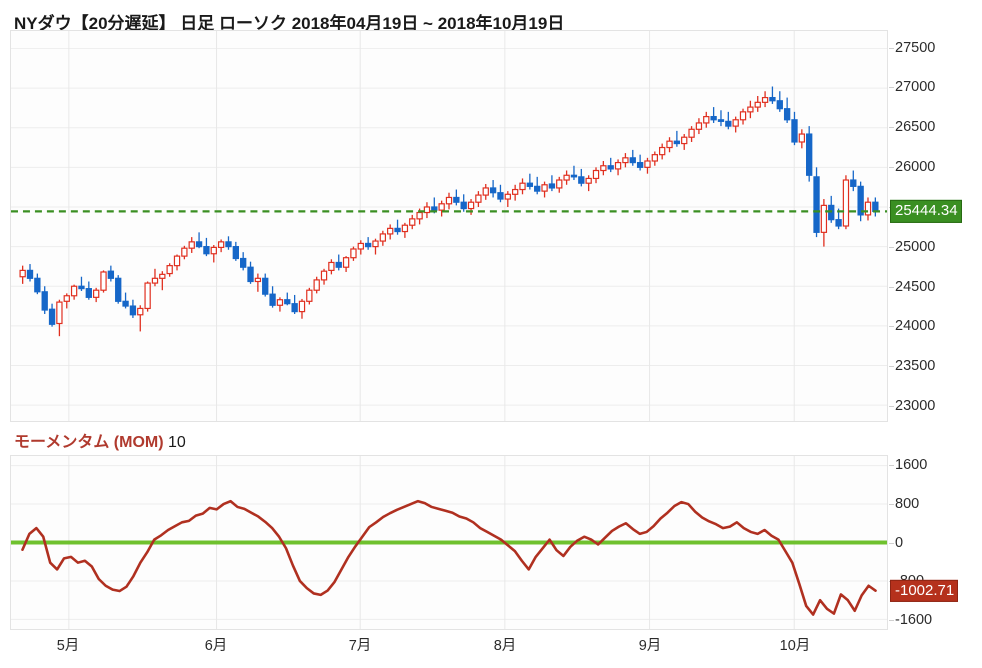 Image resolution: width=982 pixels, height=668 pixels. Describe the element at coordinates (915, 126) in the screenshot. I see `price-axis-tick-label: 26500` at that location.